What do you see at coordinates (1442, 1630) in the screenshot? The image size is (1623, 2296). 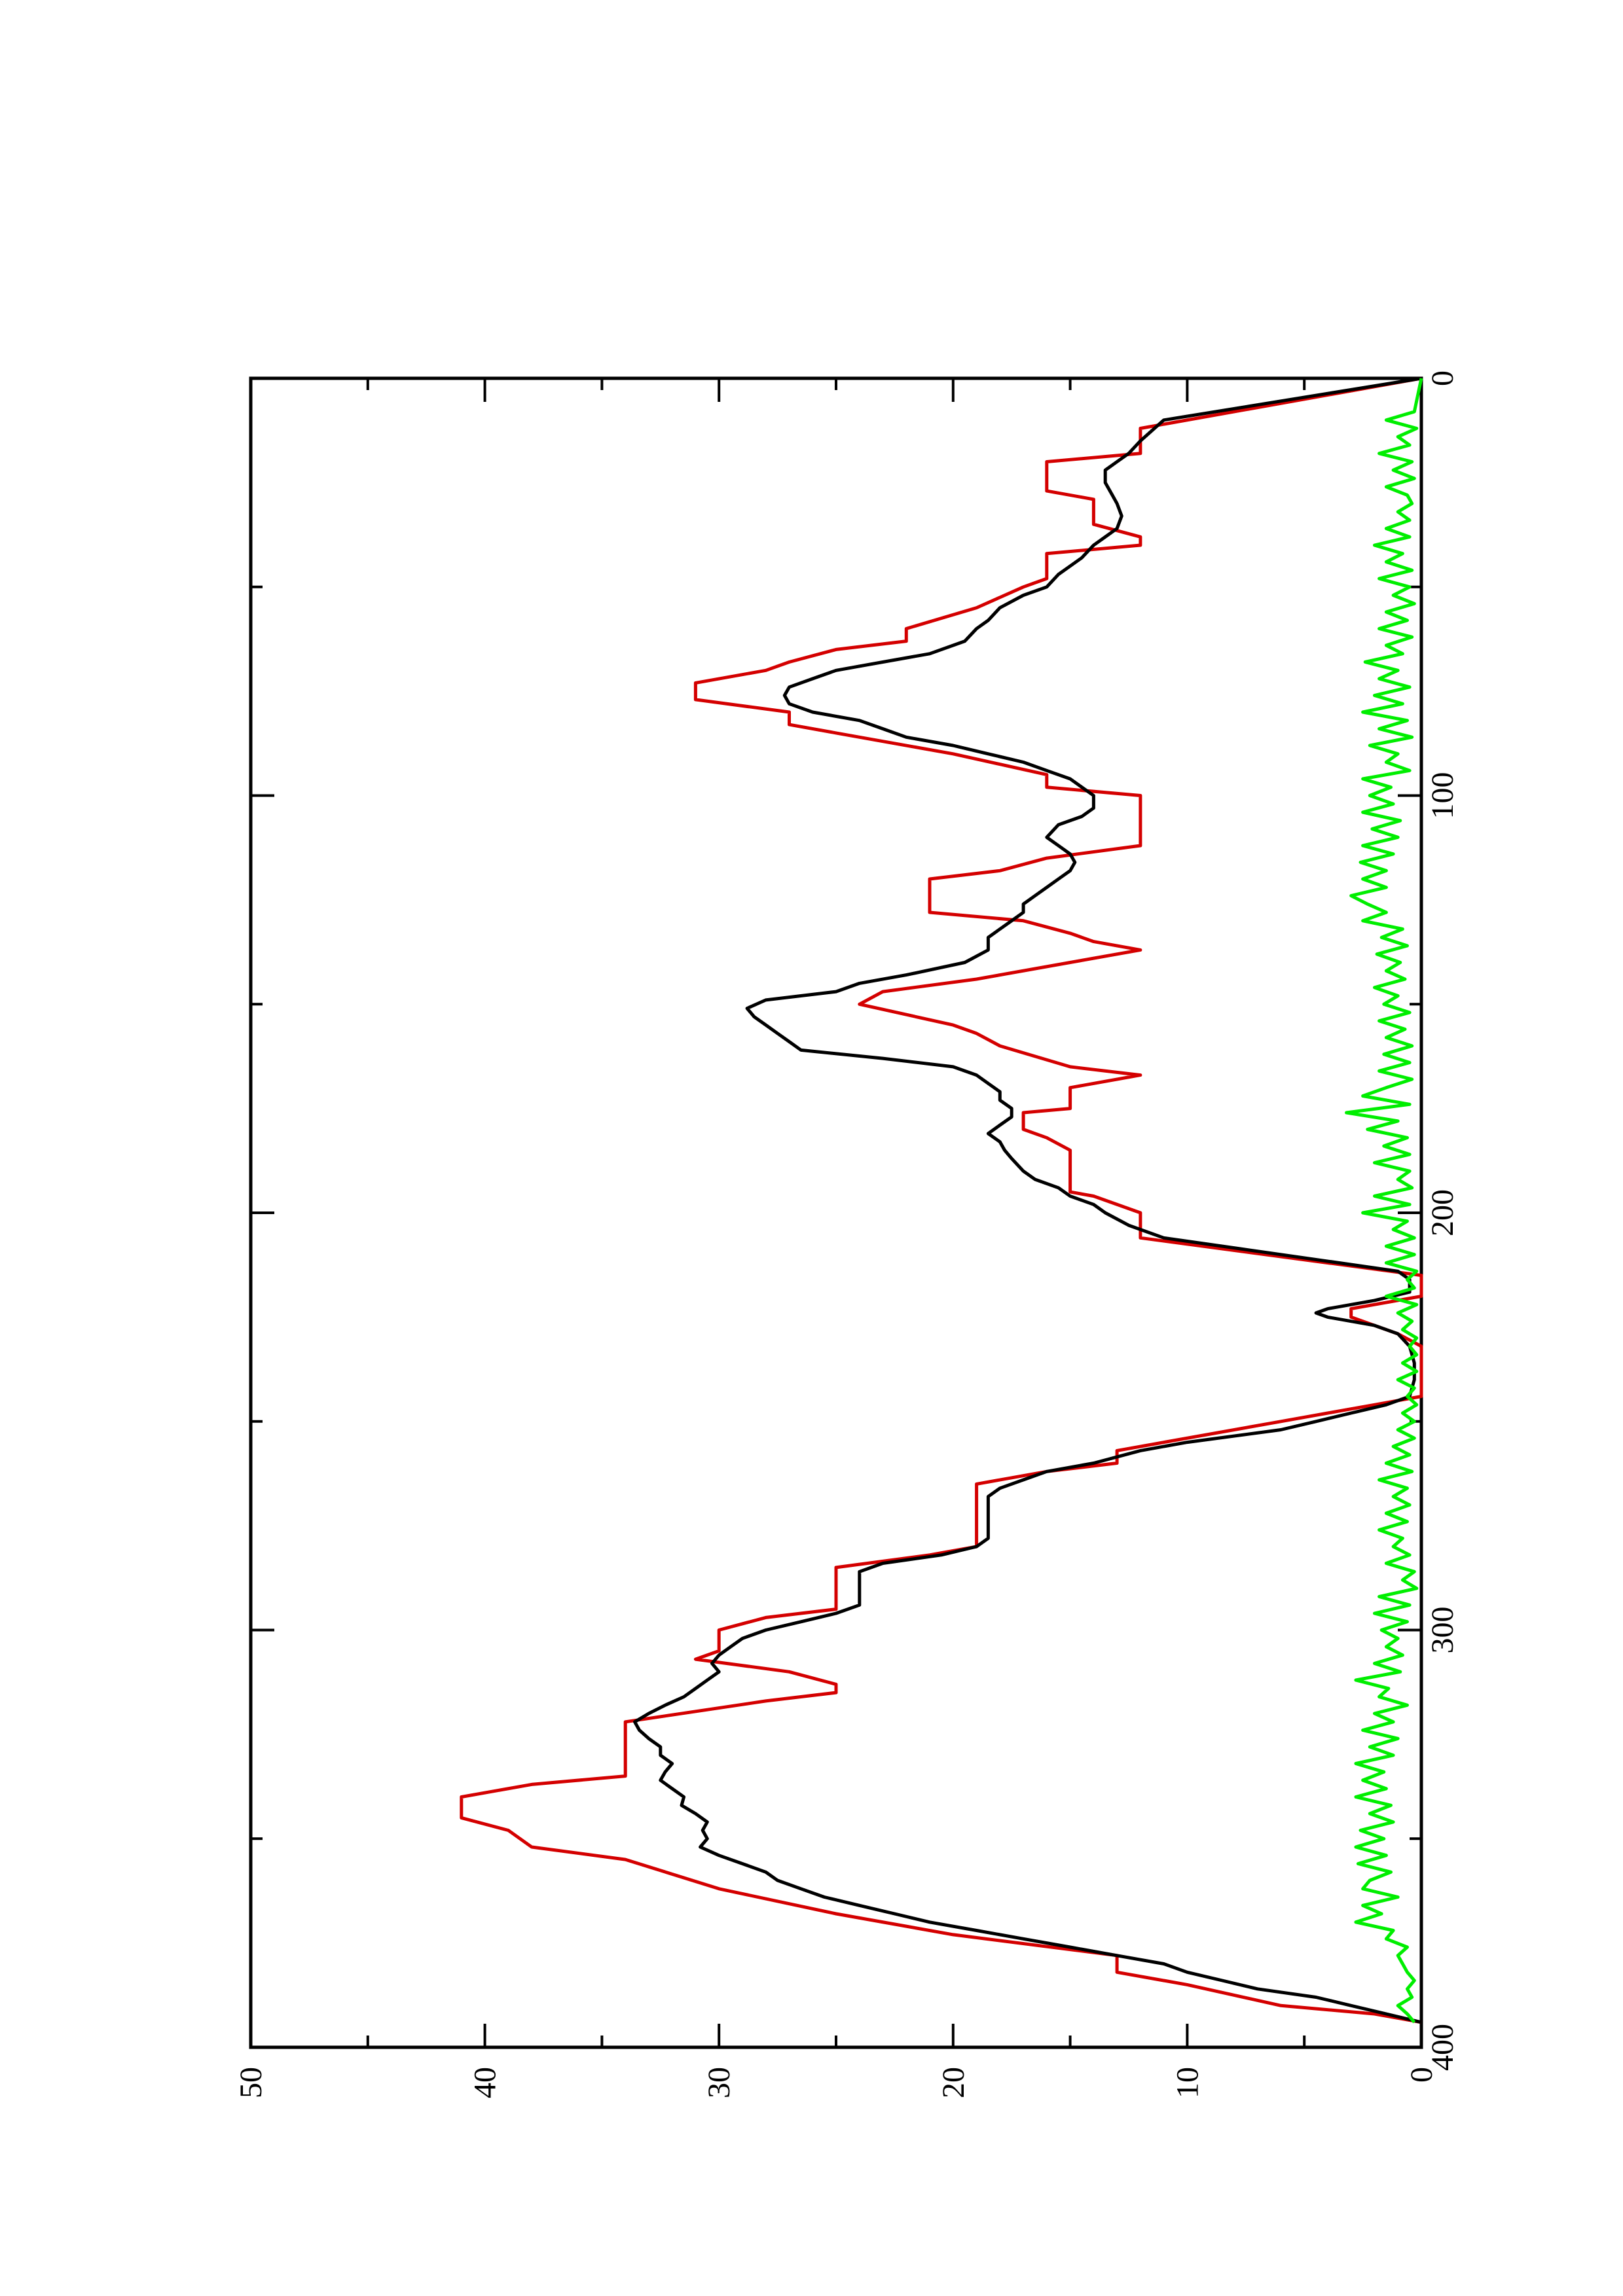 I see `x-tick-label: 300` at bounding box center [1442, 1630].